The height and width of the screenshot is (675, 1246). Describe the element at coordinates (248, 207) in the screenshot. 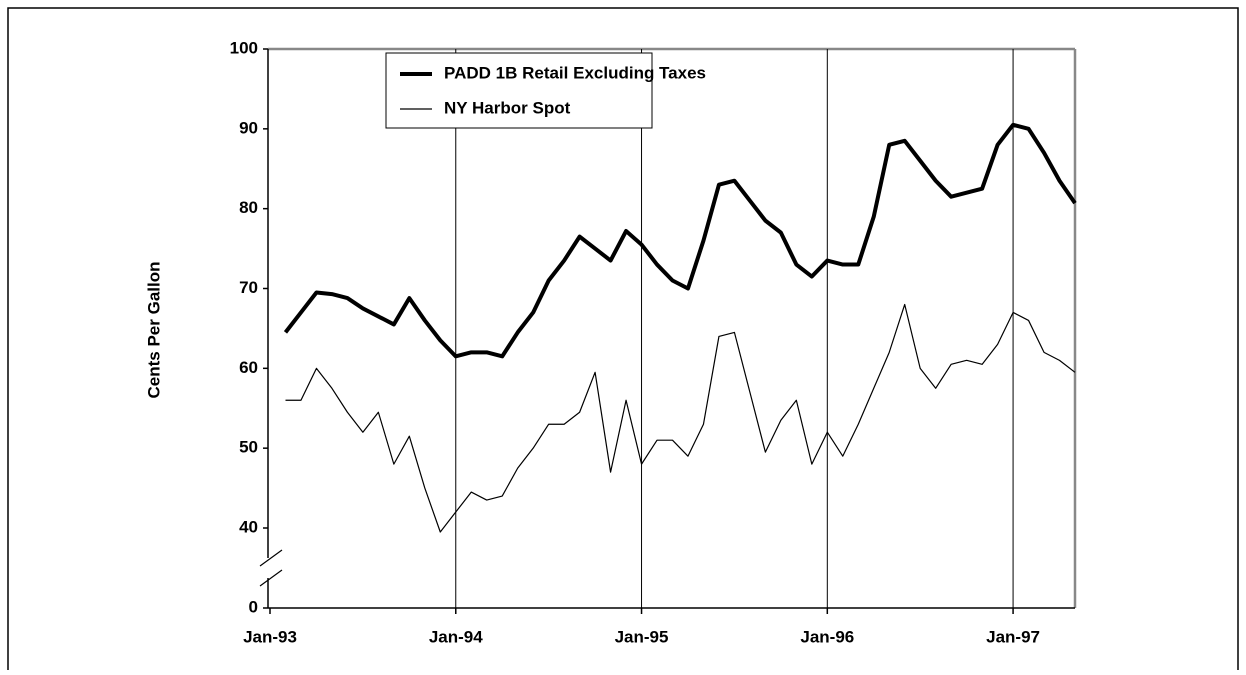

I see `y-tick-label: 80` at that location.